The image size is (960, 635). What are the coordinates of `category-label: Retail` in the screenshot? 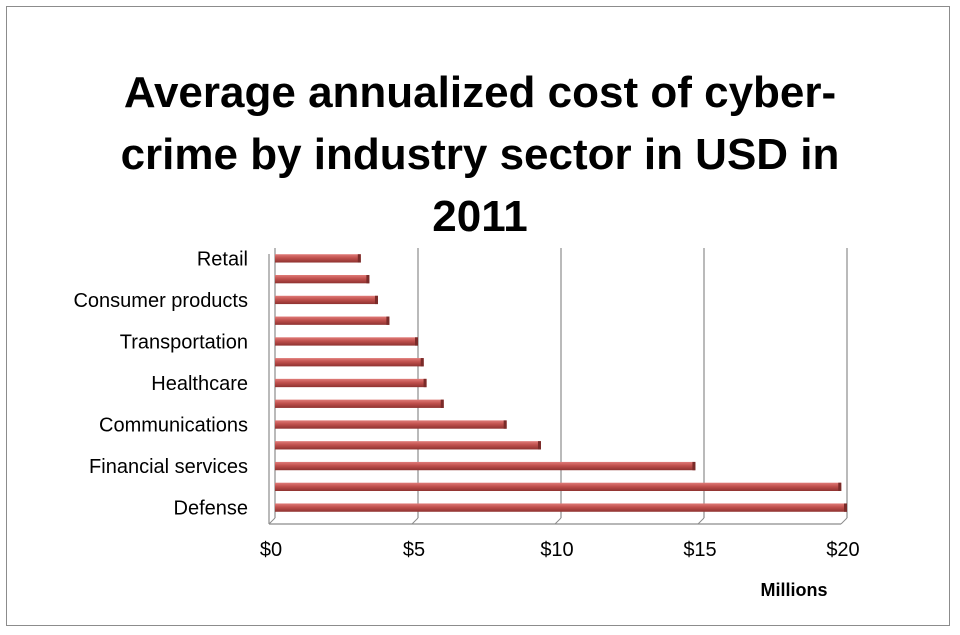 It's located at (222, 259).